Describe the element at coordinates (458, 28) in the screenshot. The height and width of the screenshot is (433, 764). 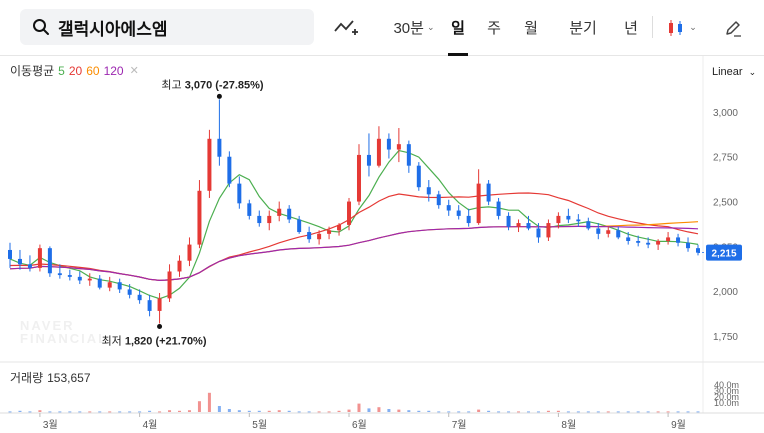
I see `tab-day: 일` at that location.